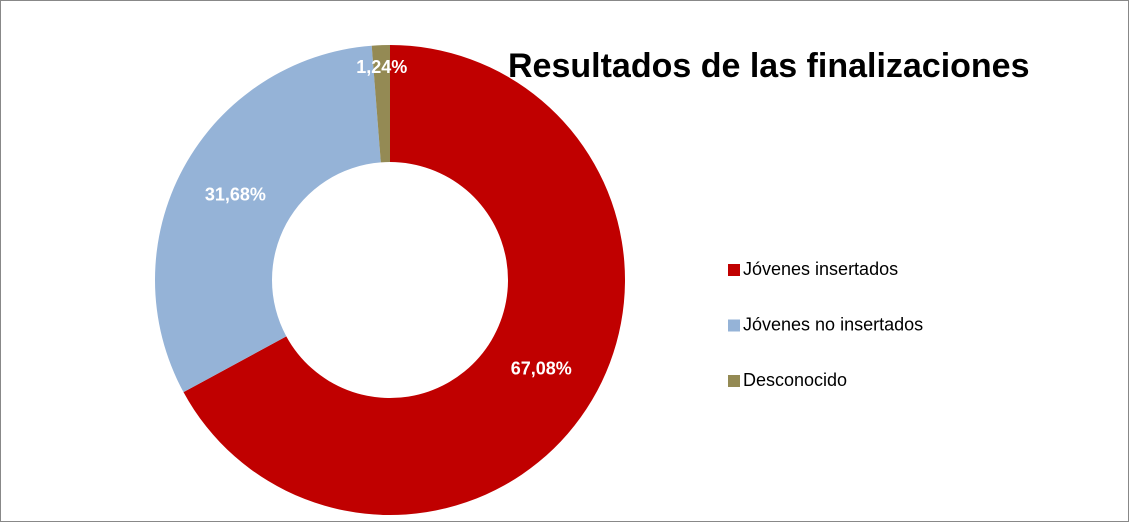  What do you see at coordinates (769, 66) in the screenshot?
I see `chart-title: Resultados de las finalizaciones` at bounding box center [769, 66].